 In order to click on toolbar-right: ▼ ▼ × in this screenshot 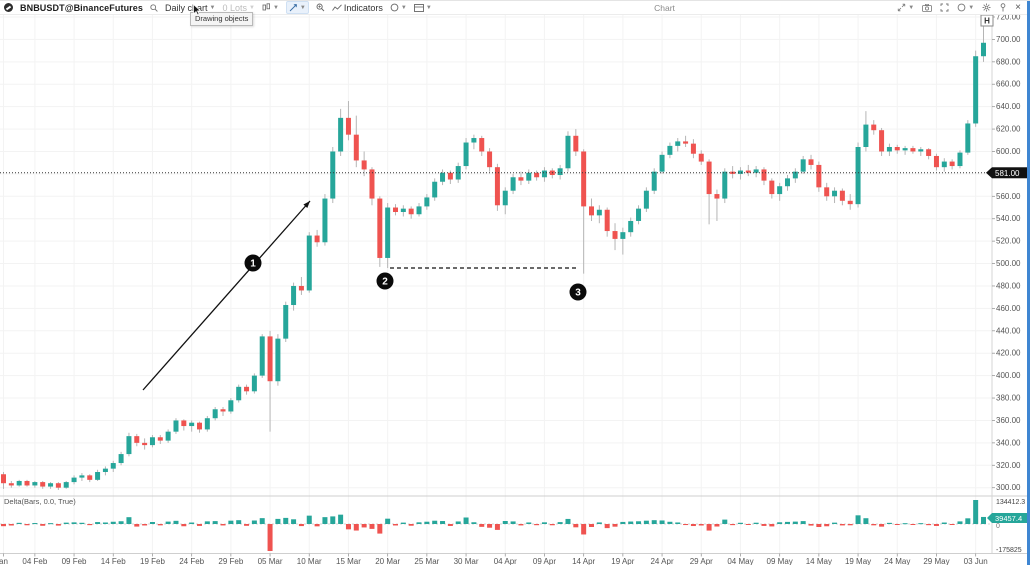, I will do `click(962, 7)`.